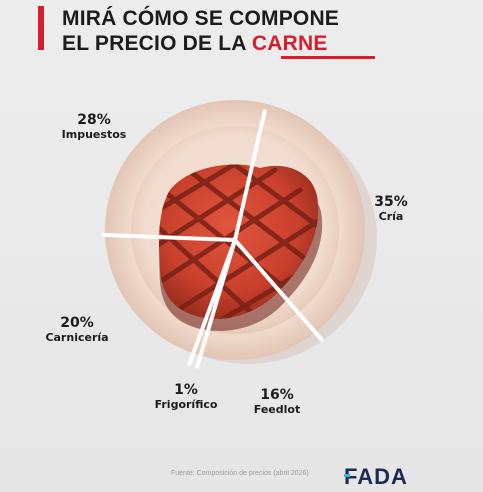 This screenshot has height=492, width=483. What do you see at coordinates (157, 43) in the screenshot?
I see `title-line-2-prefix: EL PRECIO DE LA` at bounding box center [157, 43].